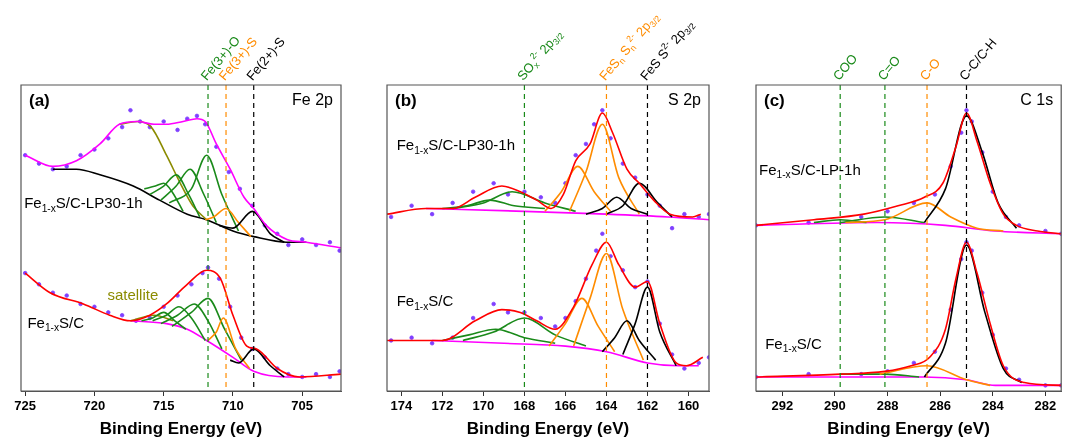 Image resolution: width=1066 pixels, height=446 pixels. I want to click on ref-line-label: SOx2- 2p3/2, so click(540, 57).